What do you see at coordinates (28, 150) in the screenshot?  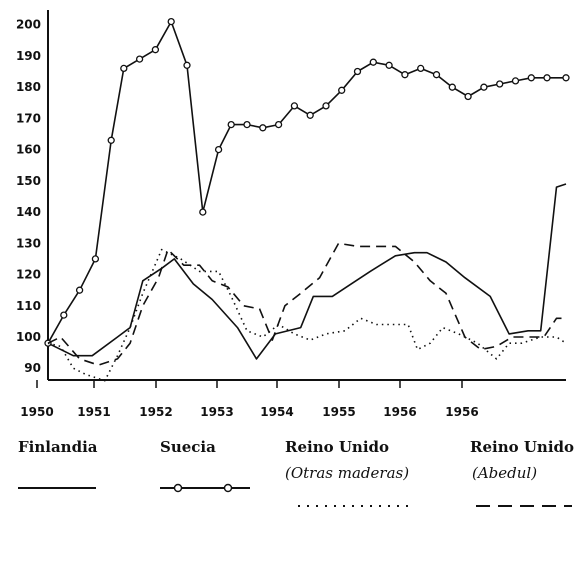 I see `y-tick-label: 160` at bounding box center [28, 150].